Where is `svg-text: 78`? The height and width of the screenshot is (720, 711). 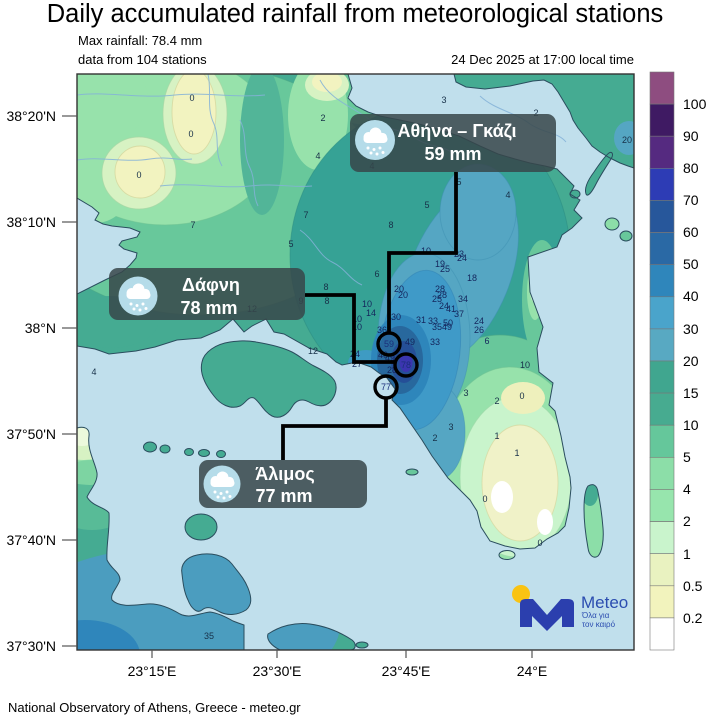
svg-text: 78 is located at coordinates (406, 365).